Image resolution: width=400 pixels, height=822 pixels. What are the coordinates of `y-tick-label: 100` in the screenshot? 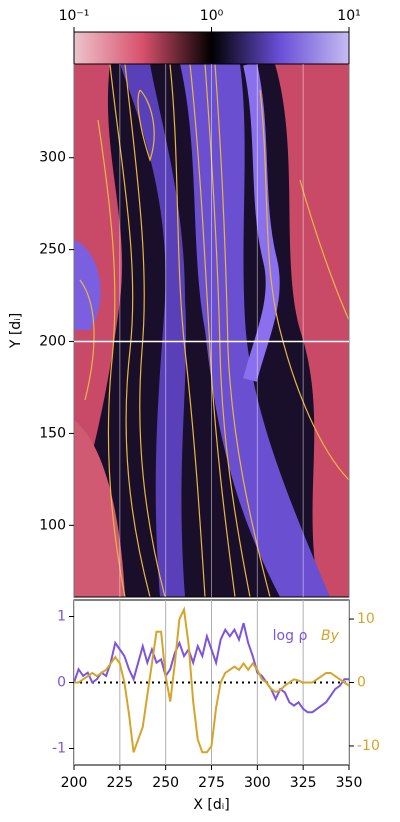 It's located at (52, 525).